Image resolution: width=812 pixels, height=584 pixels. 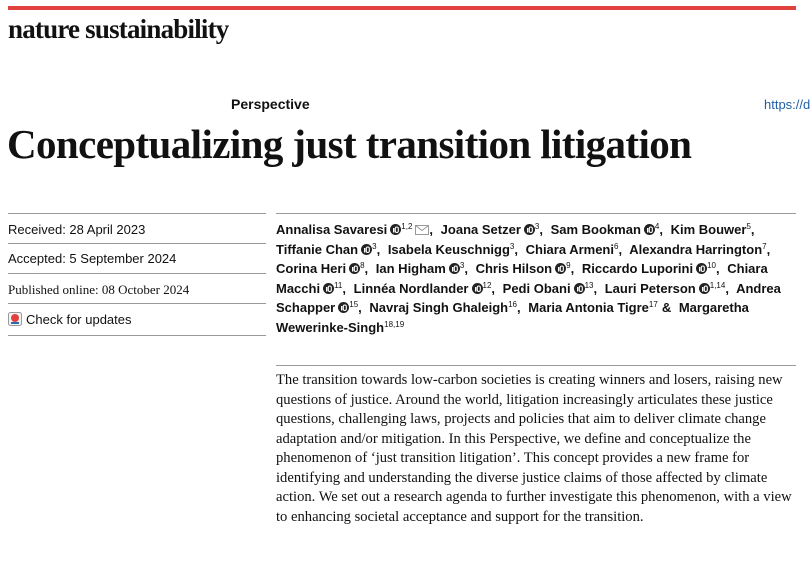 I want to click on affiliation: 9, so click(x=568, y=266).